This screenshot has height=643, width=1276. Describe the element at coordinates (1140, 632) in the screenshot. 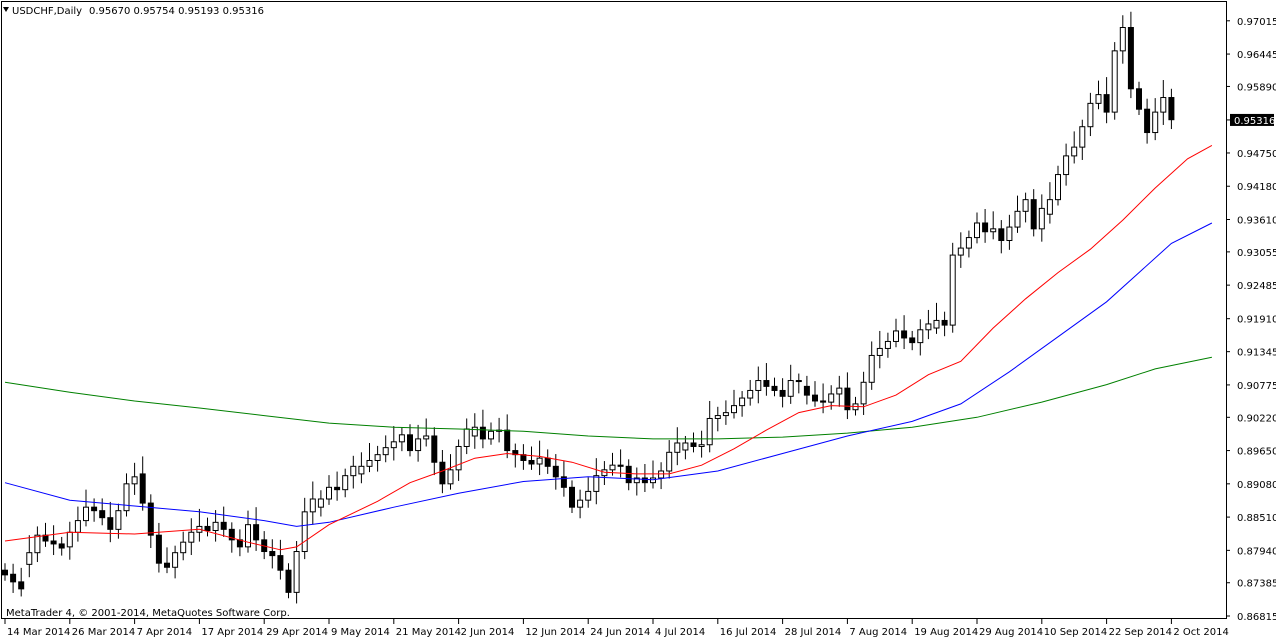

I see `time-tick-label: 22 Sep 2014` at that location.